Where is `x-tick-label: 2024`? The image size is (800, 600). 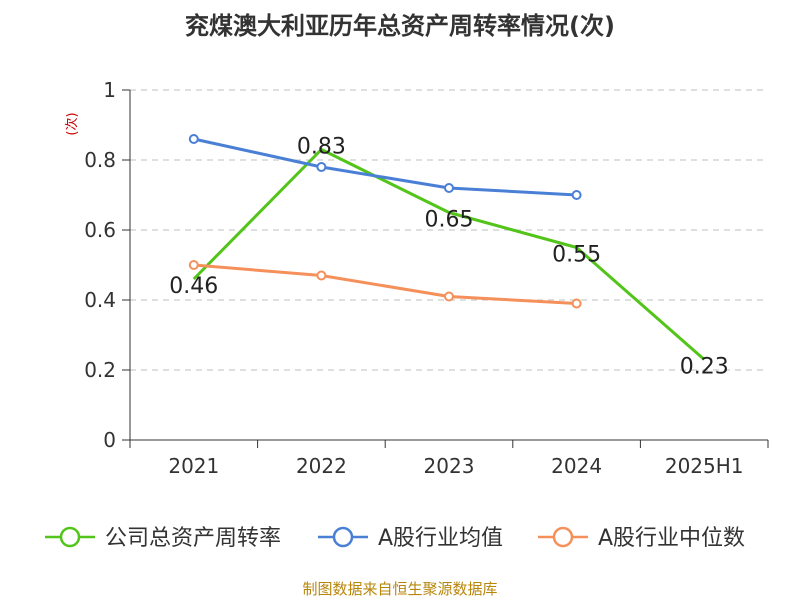 x-tick-label: 2024 is located at coordinates (576, 466).